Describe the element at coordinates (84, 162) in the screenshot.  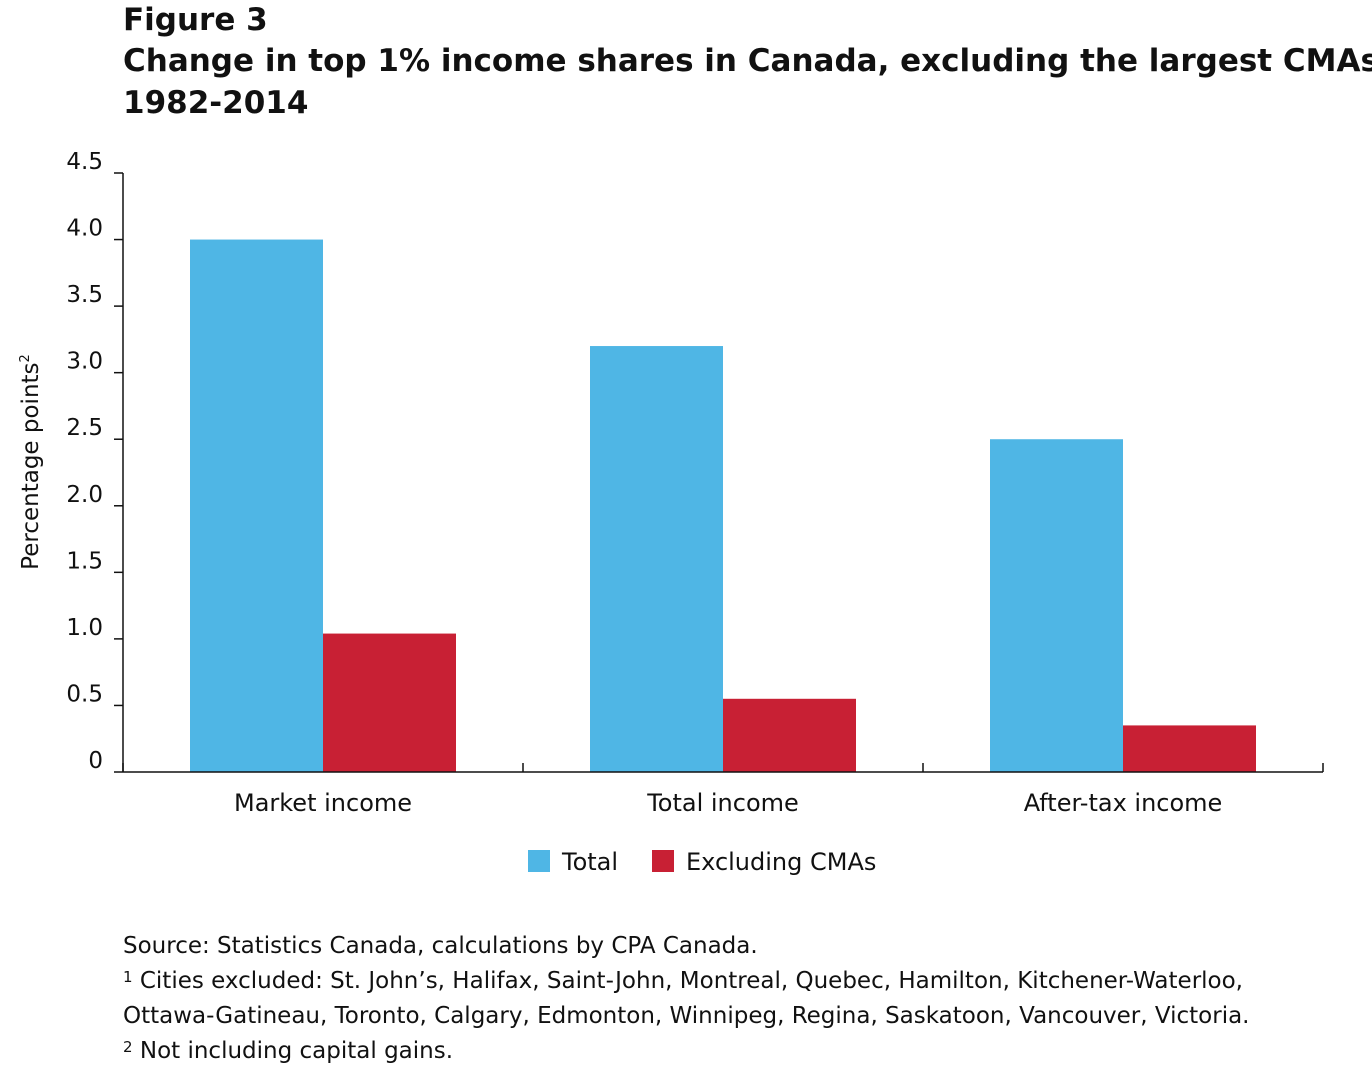
I see `y-tick-label: 4.5` at that location.